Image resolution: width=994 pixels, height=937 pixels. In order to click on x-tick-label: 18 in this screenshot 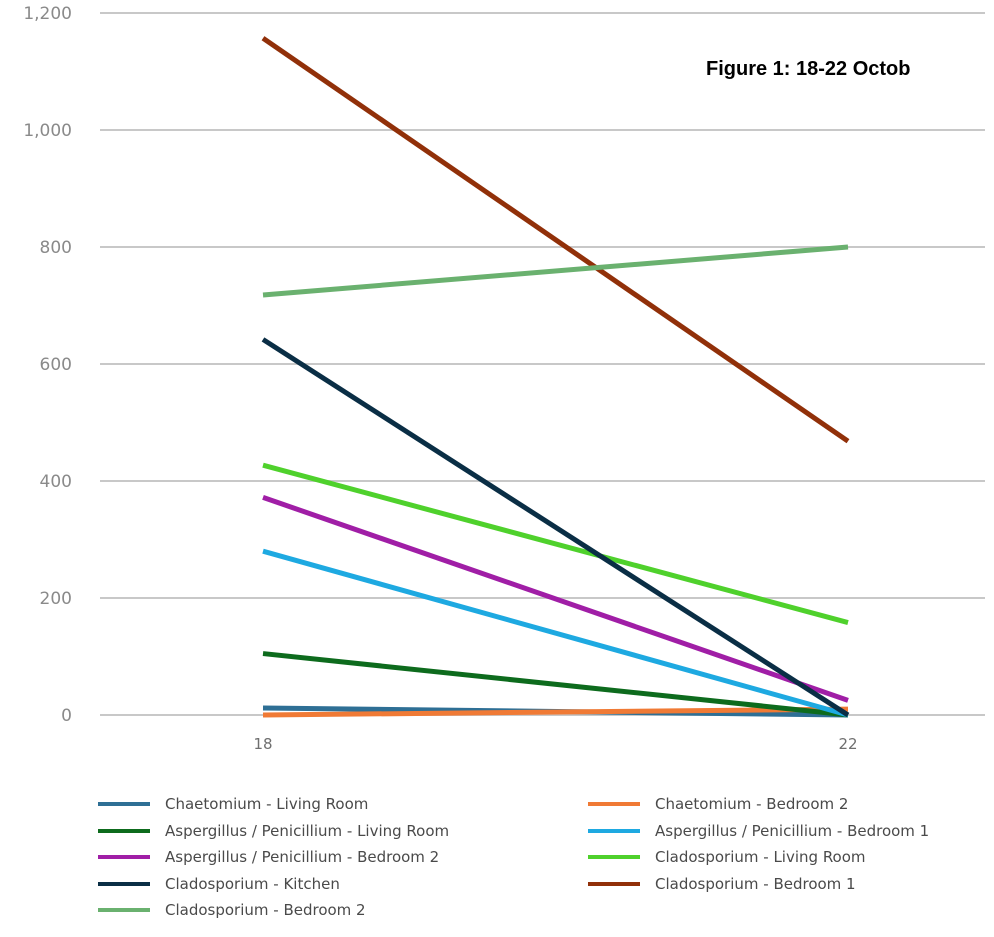, I will do `click(262, 744)`.